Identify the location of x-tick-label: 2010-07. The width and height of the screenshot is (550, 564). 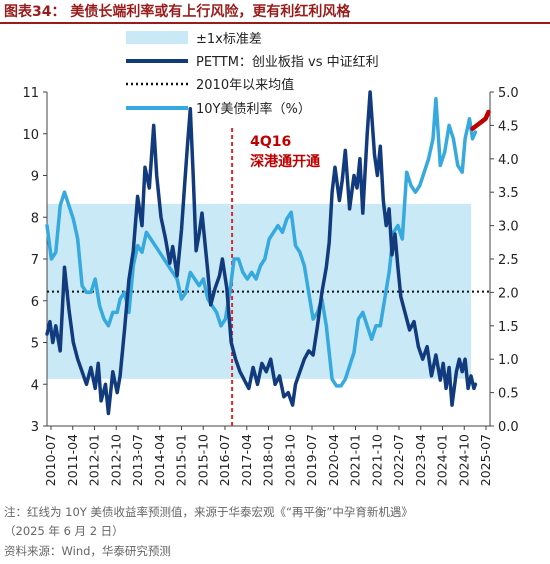
(50, 460).